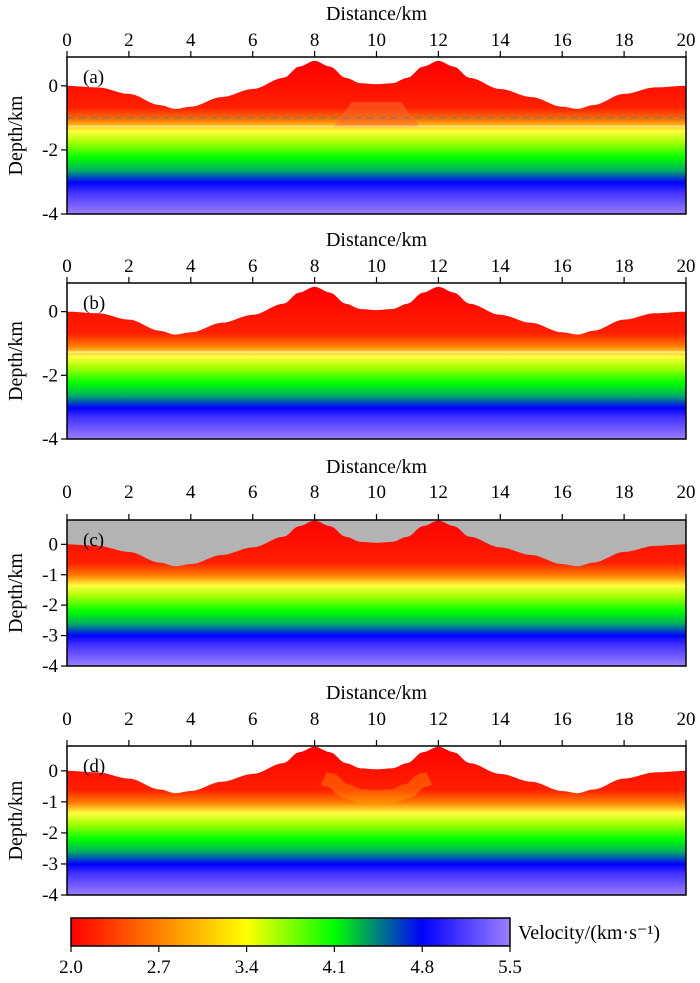  What do you see at coordinates (71, 967) in the screenshot?
I see `colorbar-tick-label: 2.0` at bounding box center [71, 967].